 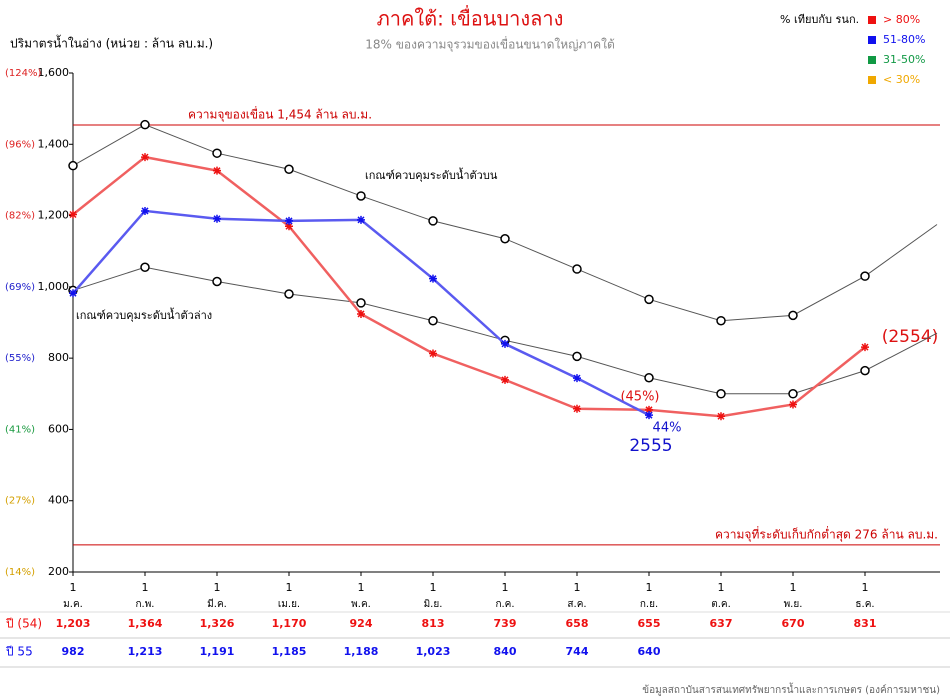 I want to click on table-value: 1,326, so click(x=217, y=623).